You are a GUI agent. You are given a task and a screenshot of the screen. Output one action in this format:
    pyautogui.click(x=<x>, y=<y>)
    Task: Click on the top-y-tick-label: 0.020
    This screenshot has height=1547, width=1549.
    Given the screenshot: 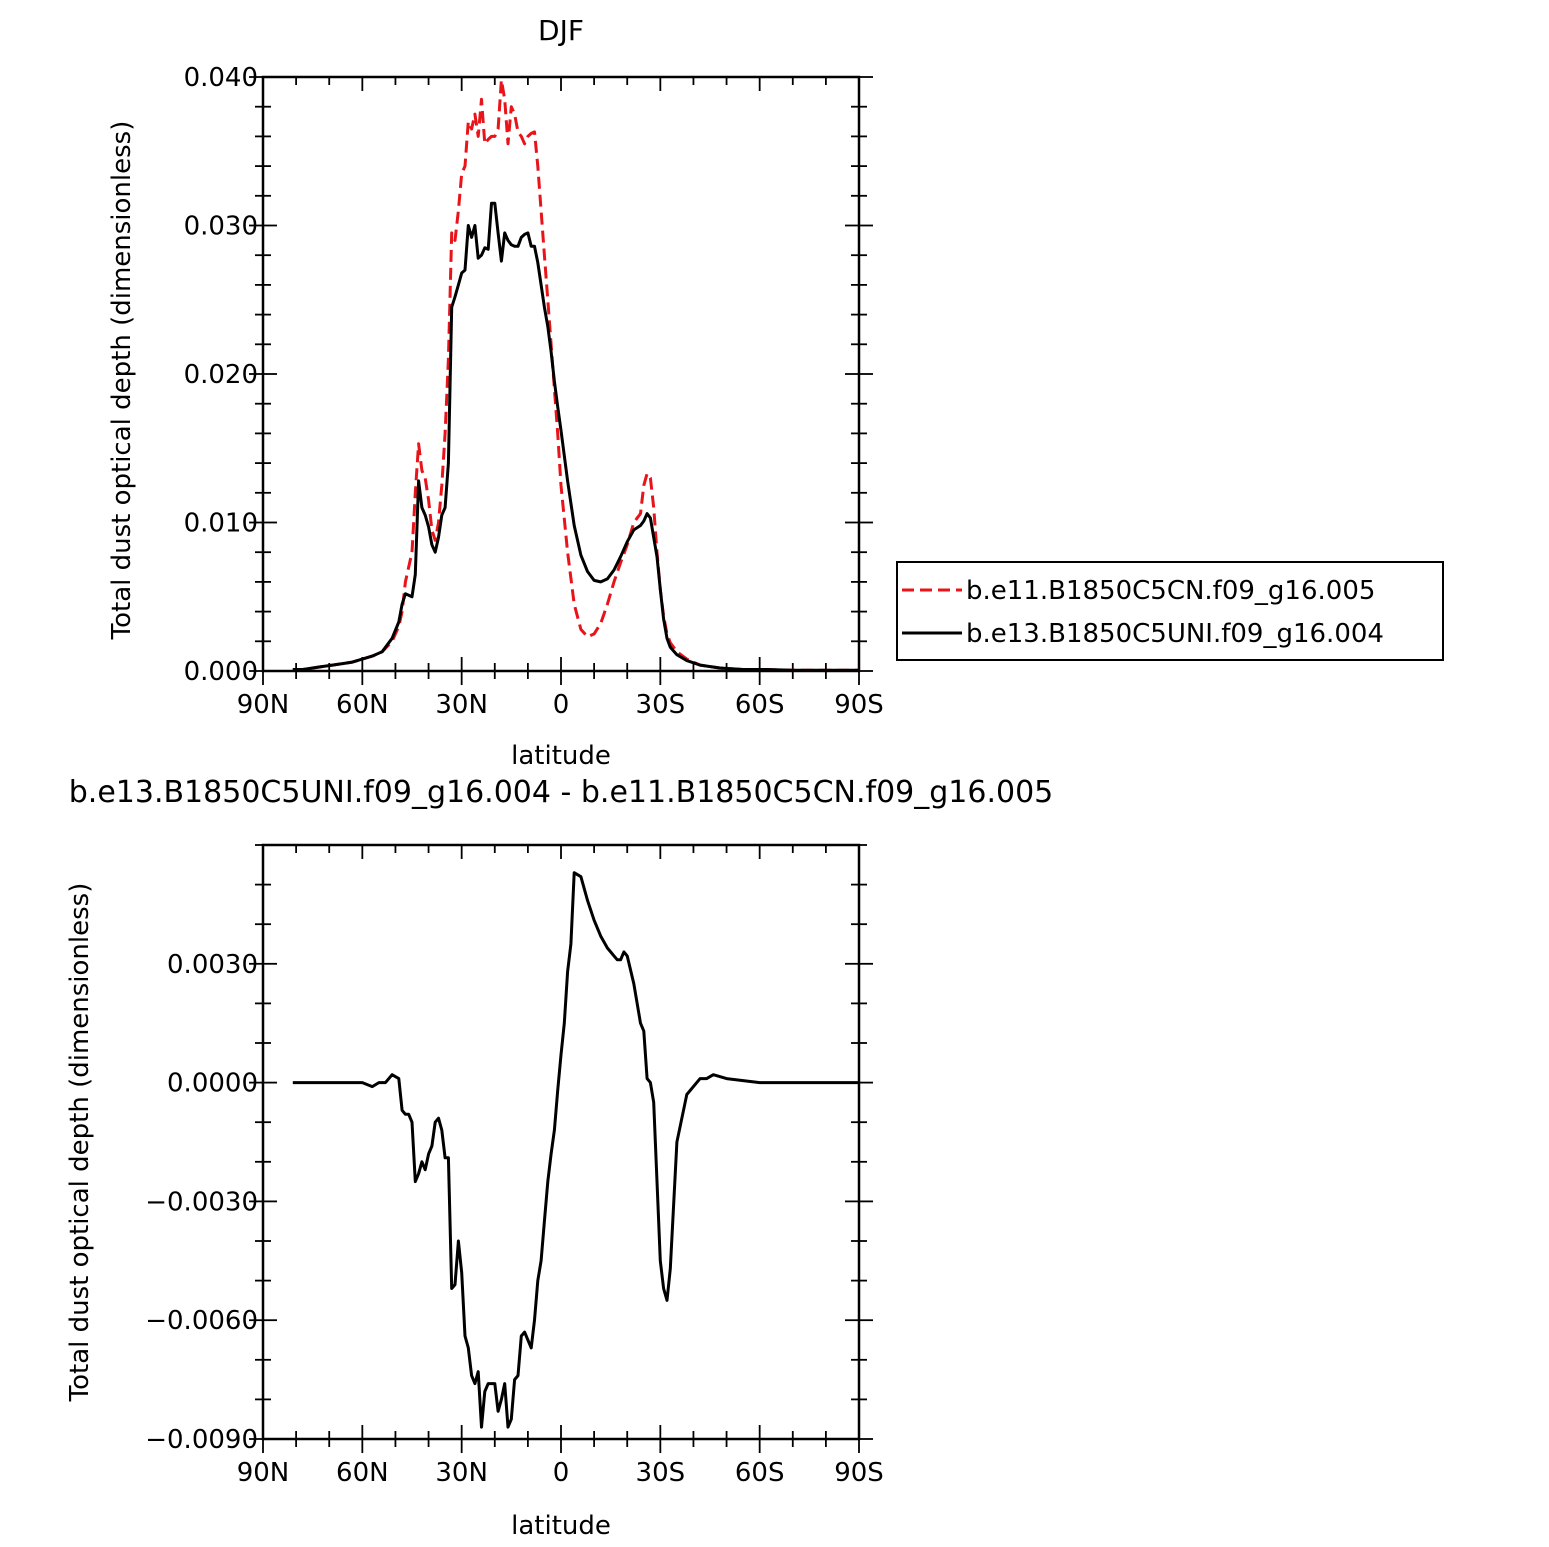 What is the action you would take?
    pyautogui.click(x=221, y=375)
    